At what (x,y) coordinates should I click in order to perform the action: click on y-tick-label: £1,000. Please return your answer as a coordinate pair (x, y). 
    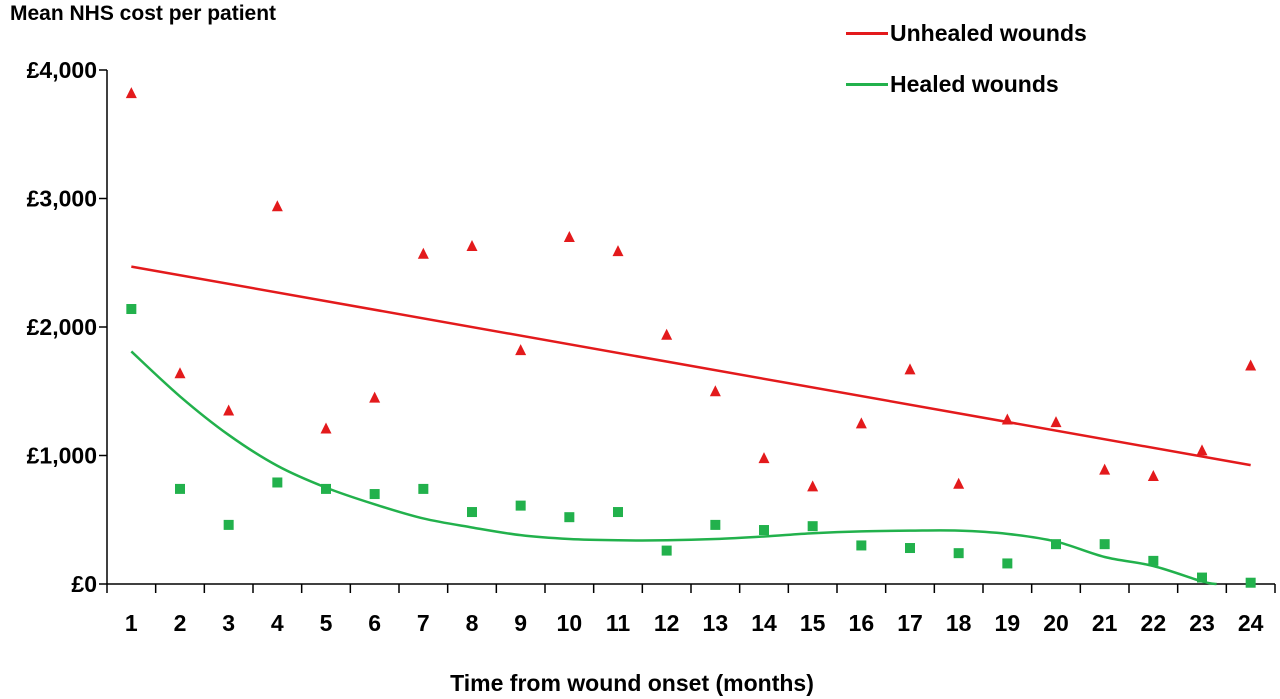
    Looking at the image, I should click on (62, 456).